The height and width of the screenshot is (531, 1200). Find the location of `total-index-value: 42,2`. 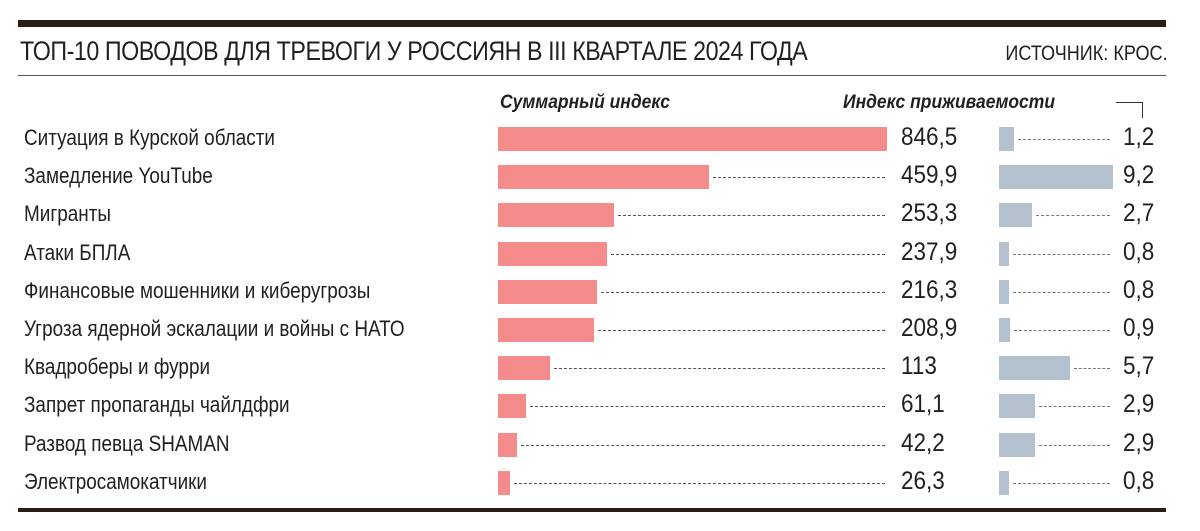

total-index-value: 42,2 is located at coordinates (923, 442).